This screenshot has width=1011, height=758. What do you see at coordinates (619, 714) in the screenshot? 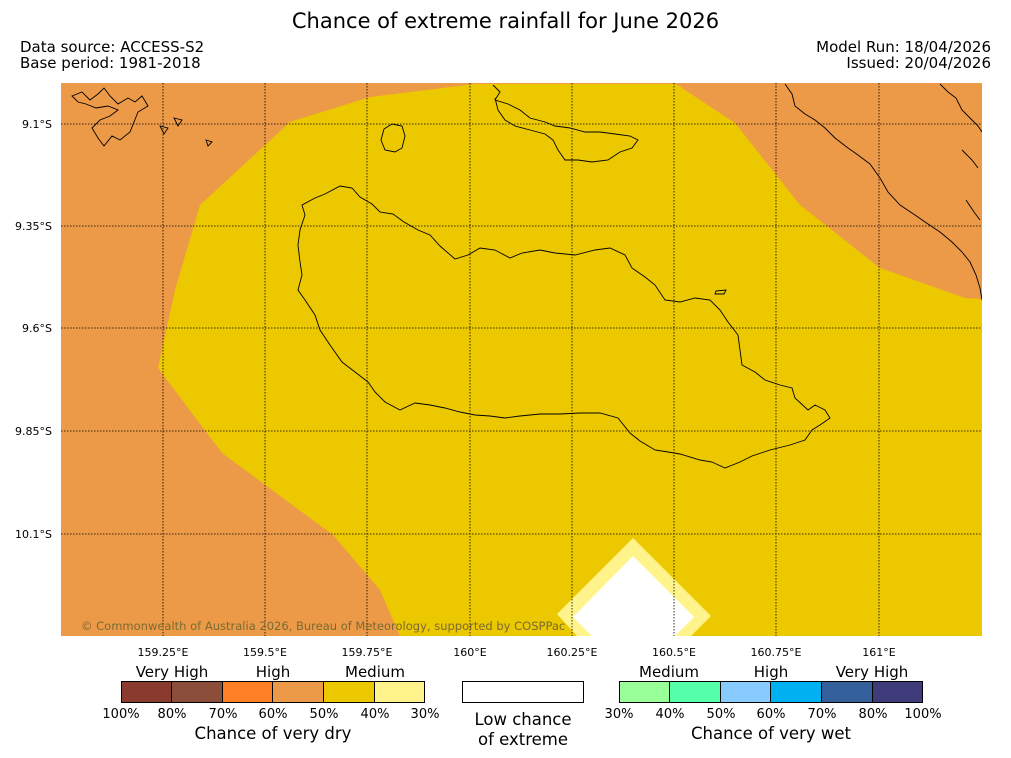
I see `wet-tick: 30%` at bounding box center [619, 714].